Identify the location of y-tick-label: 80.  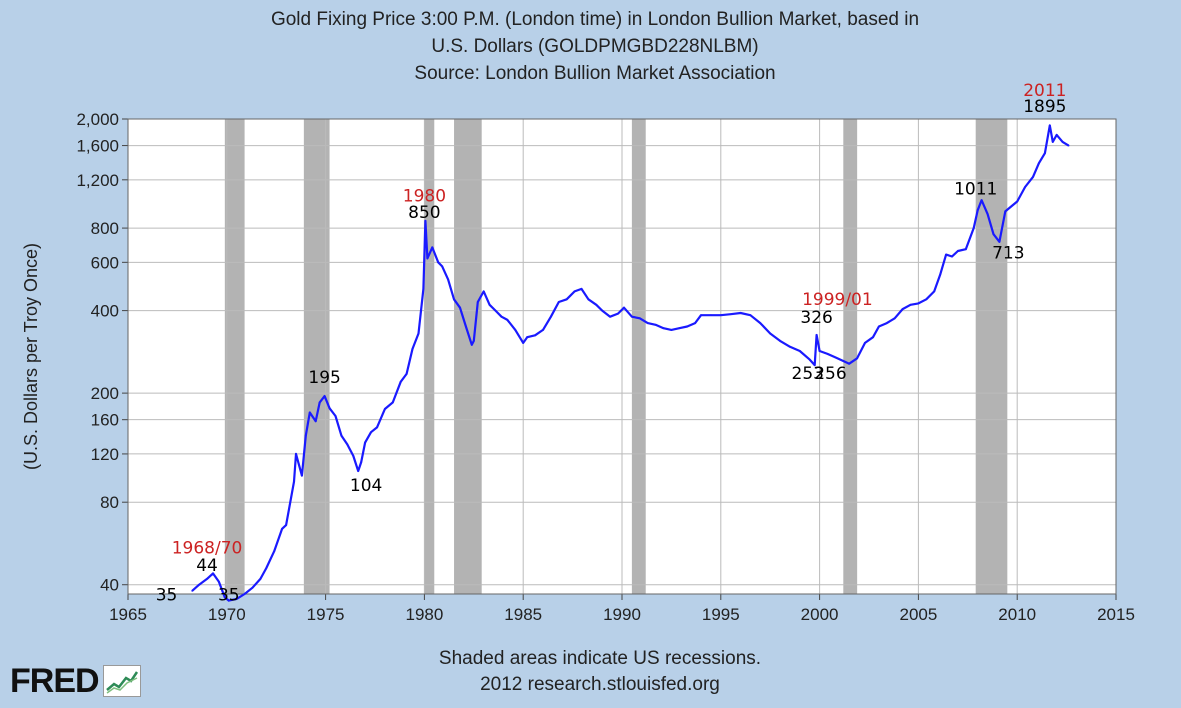
(109, 502).